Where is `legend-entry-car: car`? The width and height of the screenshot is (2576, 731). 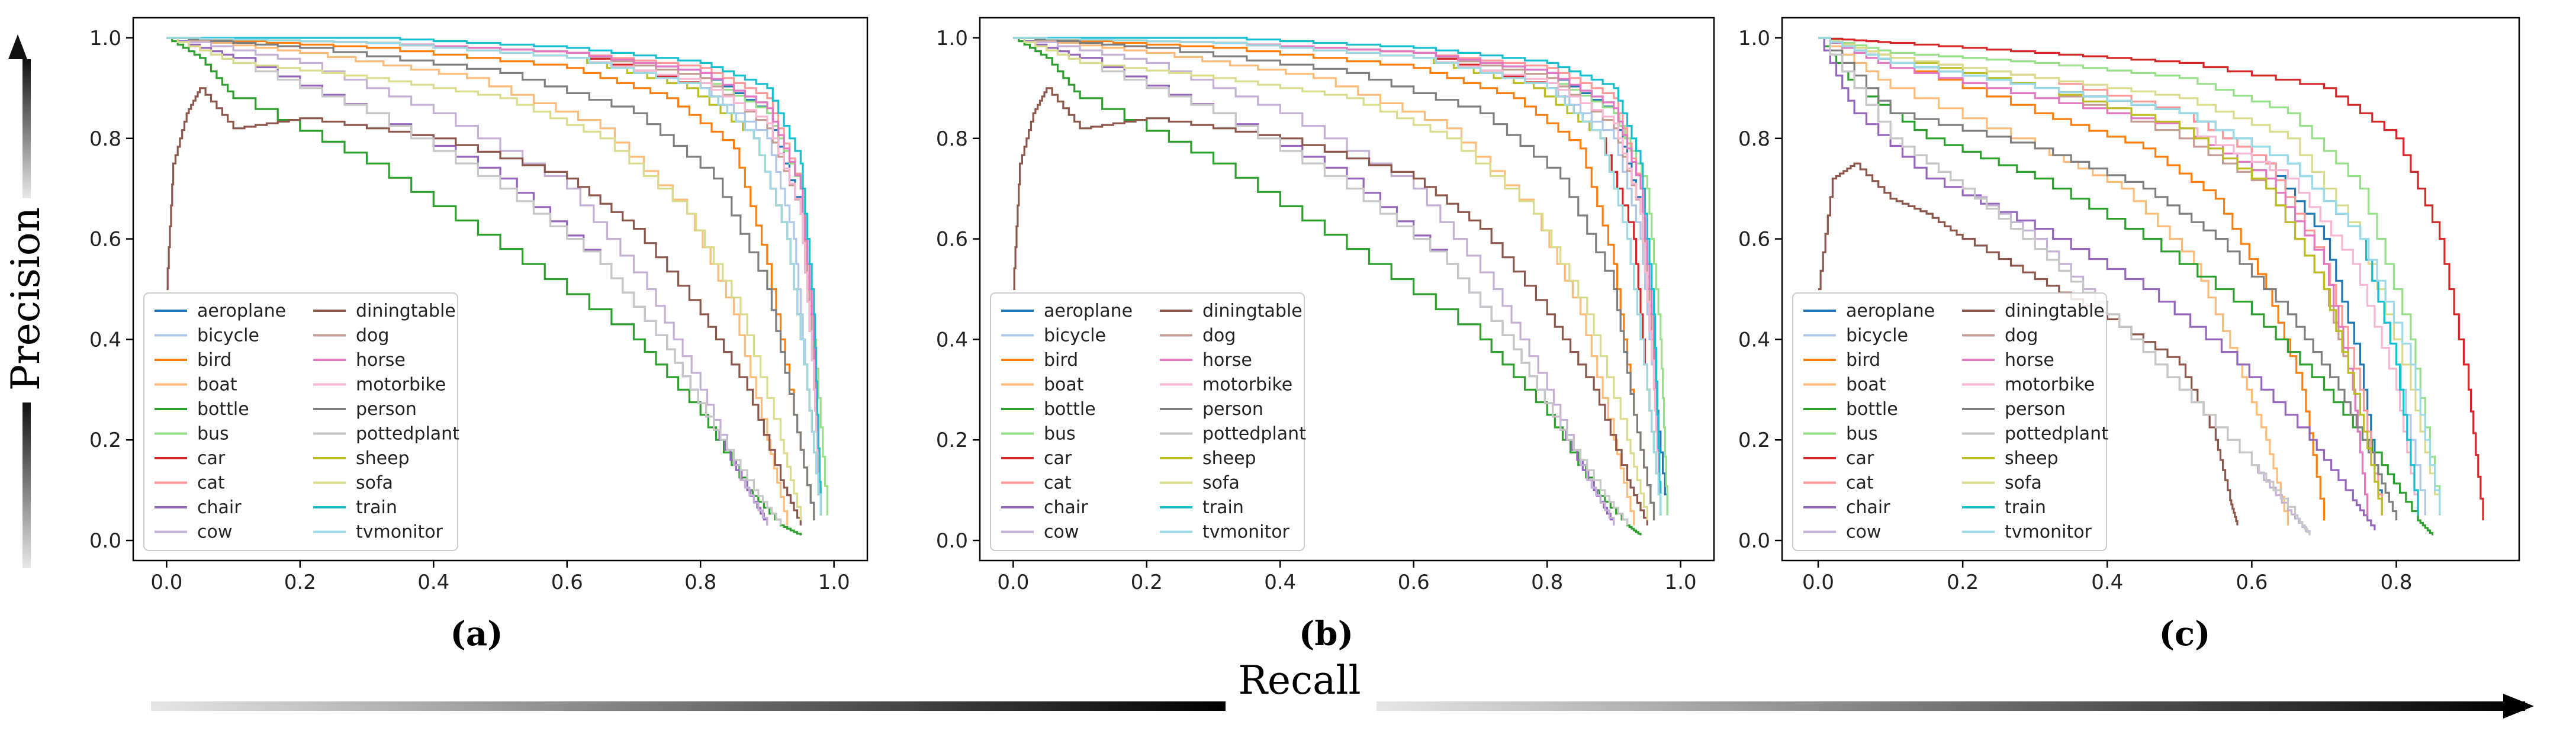 legend-entry-car: car is located at coordinates (191, 459).